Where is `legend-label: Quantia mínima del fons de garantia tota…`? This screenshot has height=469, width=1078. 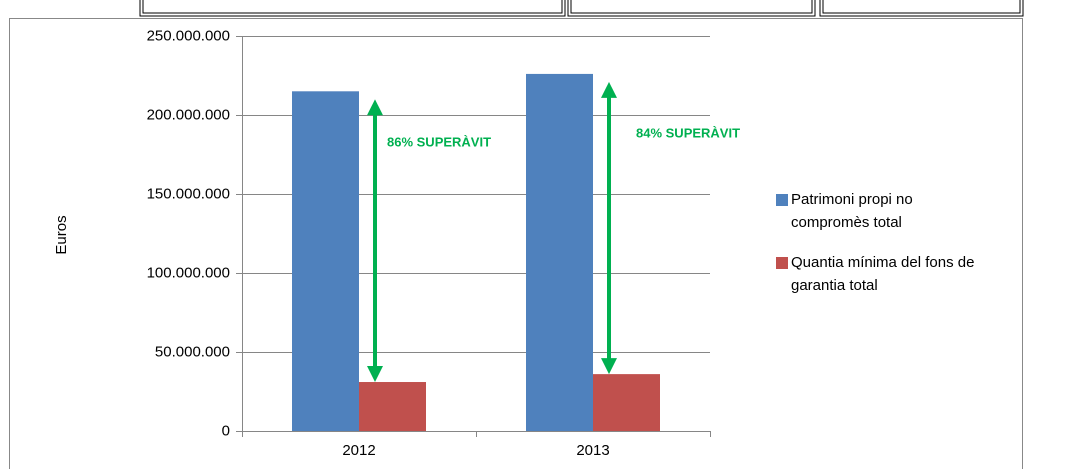 legend-label: Quantia mínima del fons de garantia tota… is located at coordinates (883, 274).